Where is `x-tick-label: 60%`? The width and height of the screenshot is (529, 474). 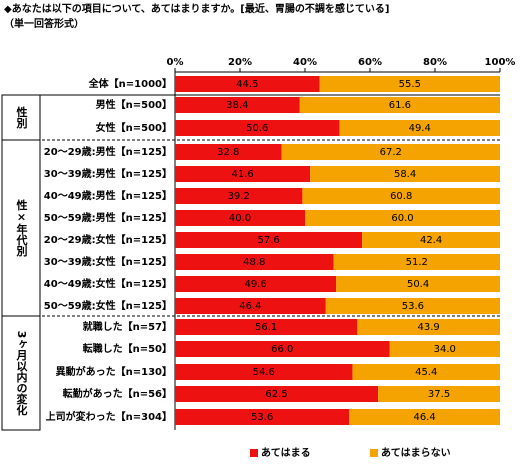 x-tick-label: 60% is located at coordinates (370, 62).